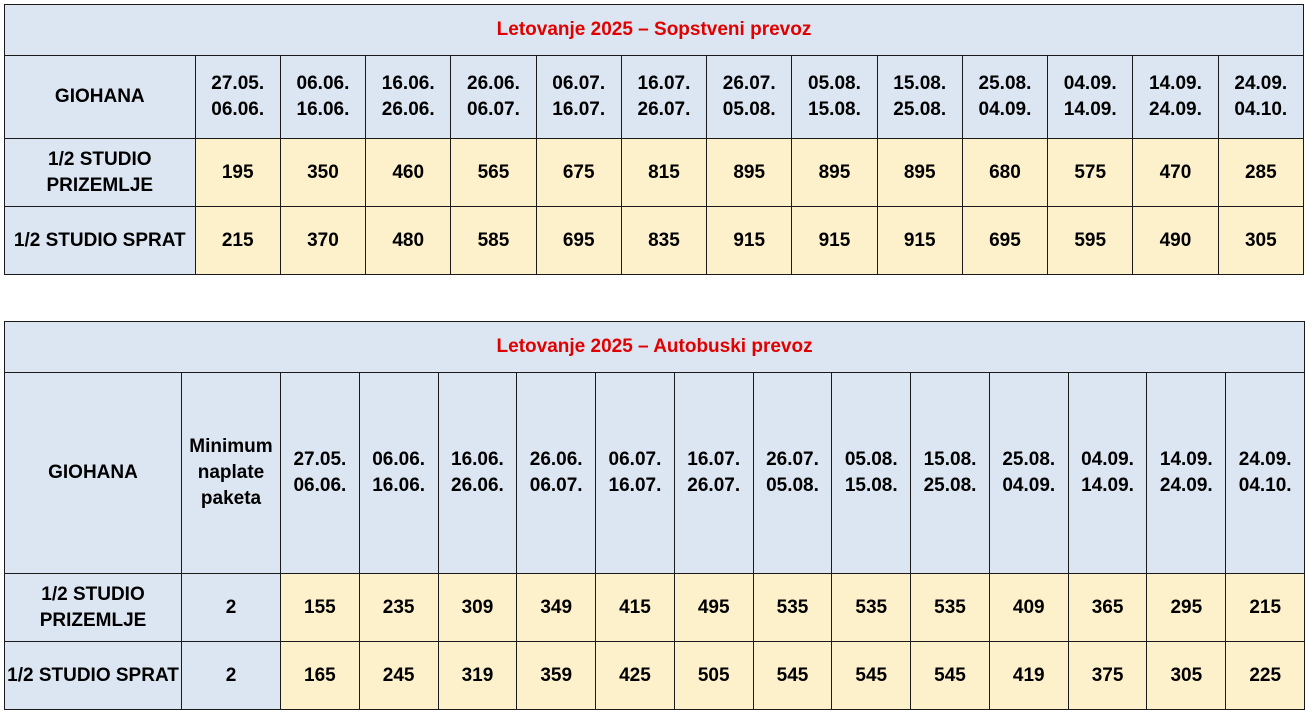  What do you see at coordinates (323, 240) in the screenshot?
I see `price-cell: 370` at bounding box center [323, 240].